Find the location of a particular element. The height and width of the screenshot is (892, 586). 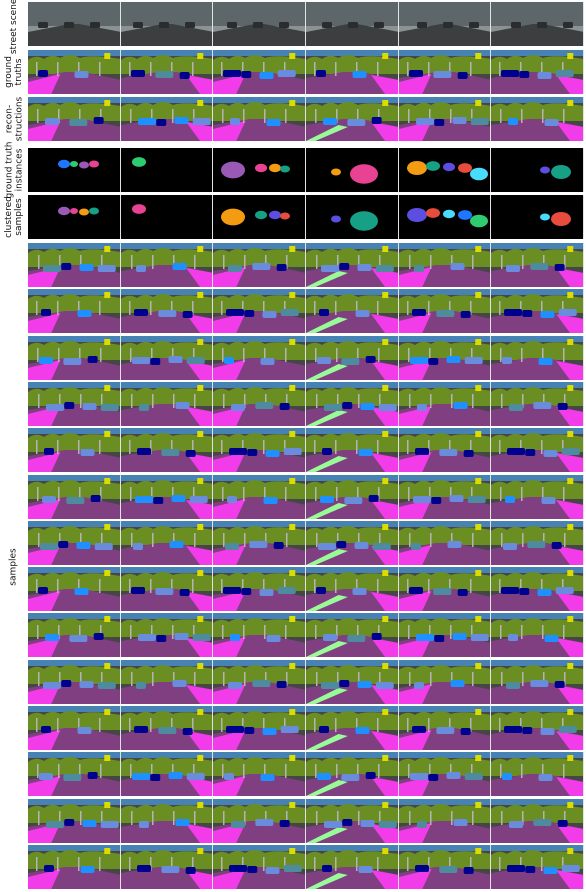

row-label-street-scenes: street scenes is located at coordinates (14, 27).